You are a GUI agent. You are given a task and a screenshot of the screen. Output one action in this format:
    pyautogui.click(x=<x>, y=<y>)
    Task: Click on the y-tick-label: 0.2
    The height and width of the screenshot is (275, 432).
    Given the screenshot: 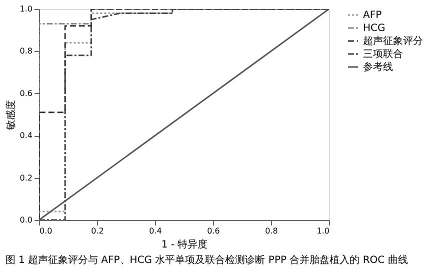 What is the action you would take?
    pyautogui.click(x=26, y=177)
    